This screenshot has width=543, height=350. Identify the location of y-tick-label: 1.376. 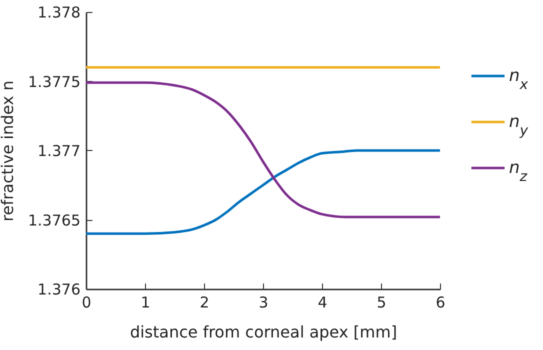
(59, 289).